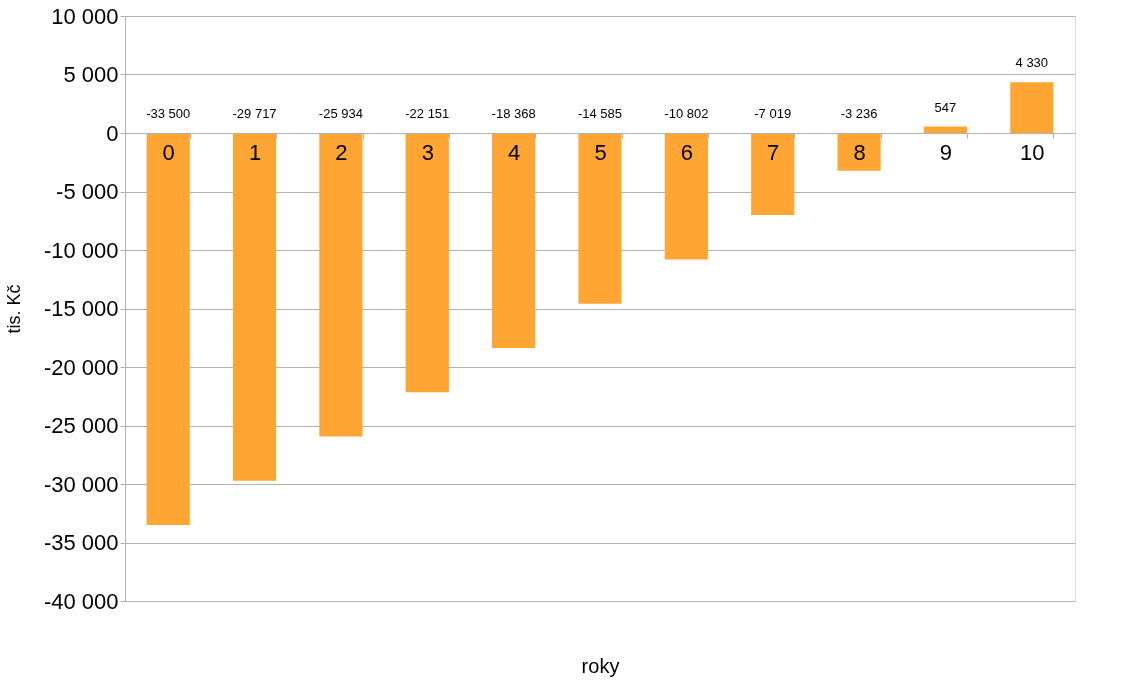 Image resolution: width=1142 pixels, height=682 pixels. Describe the element at coordinates (945, 107) in the screenshot. I see `data-label: 547` at that location.